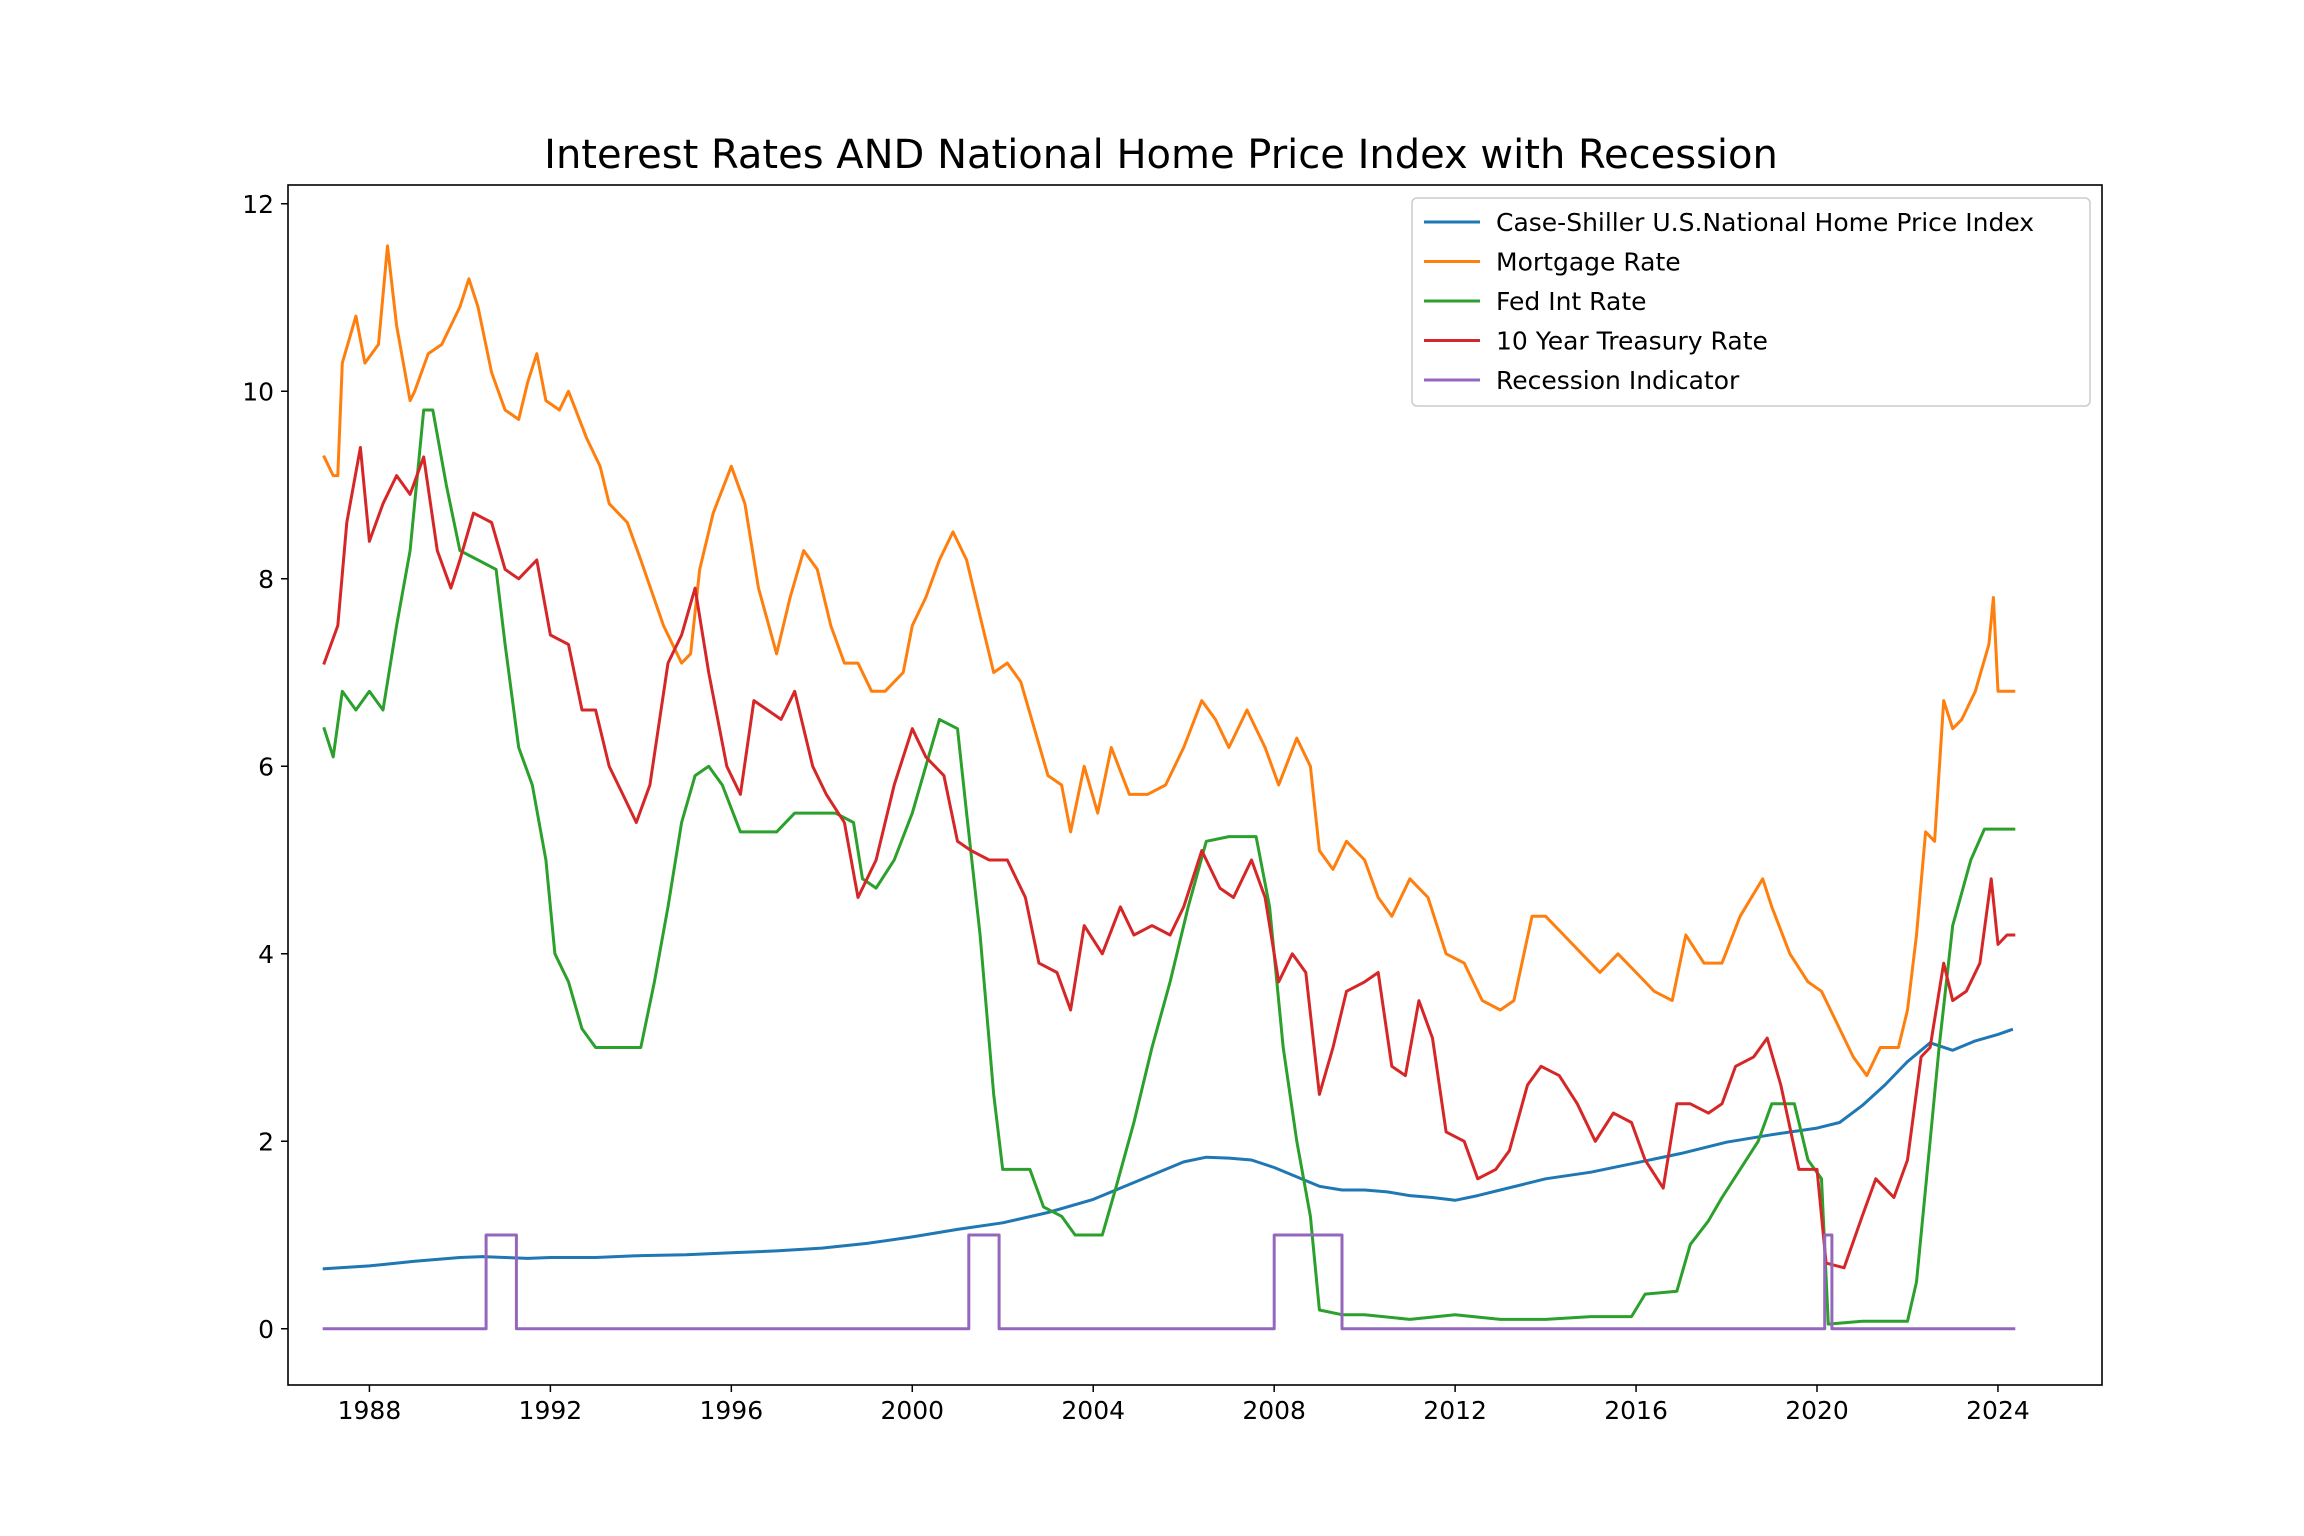  I want to click on legend-label-4: Recession Indicator, so click(1618, 380).